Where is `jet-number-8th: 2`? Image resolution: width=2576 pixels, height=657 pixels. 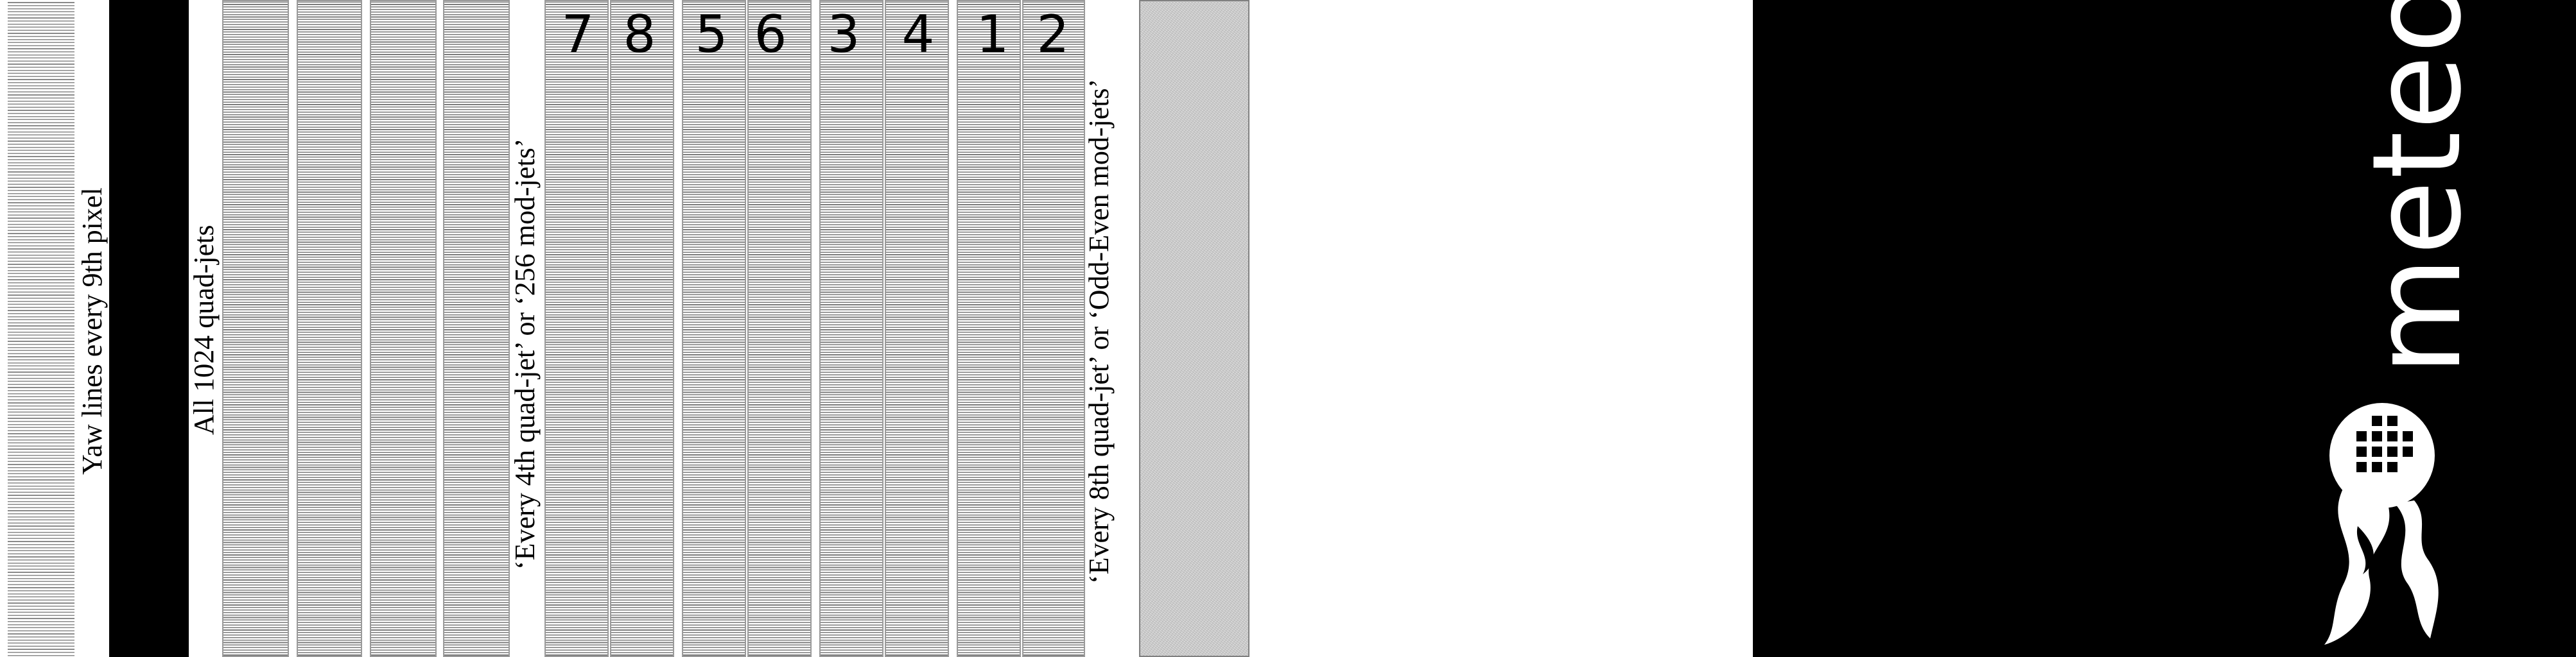 jet-number-8th: 2 is located at coordinates (1053, 34).